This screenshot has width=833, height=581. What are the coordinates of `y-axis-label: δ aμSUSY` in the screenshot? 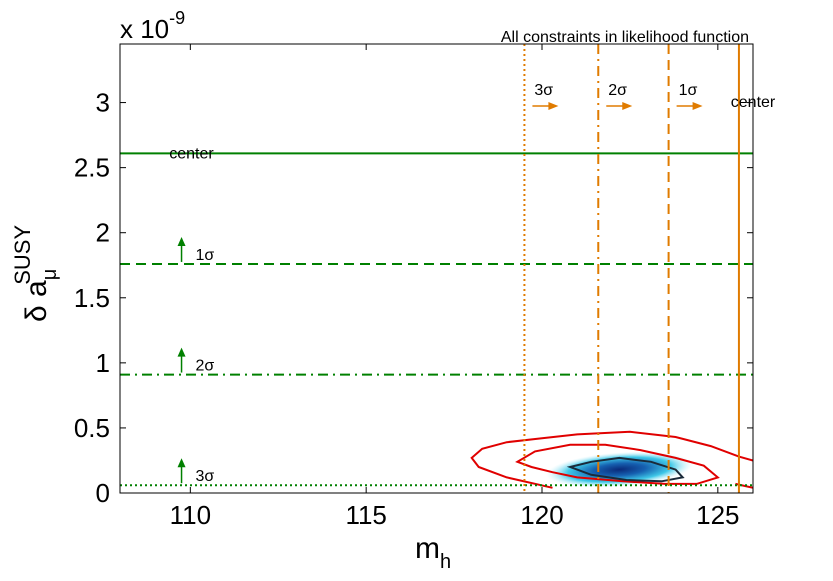 It's located at (35, 273).